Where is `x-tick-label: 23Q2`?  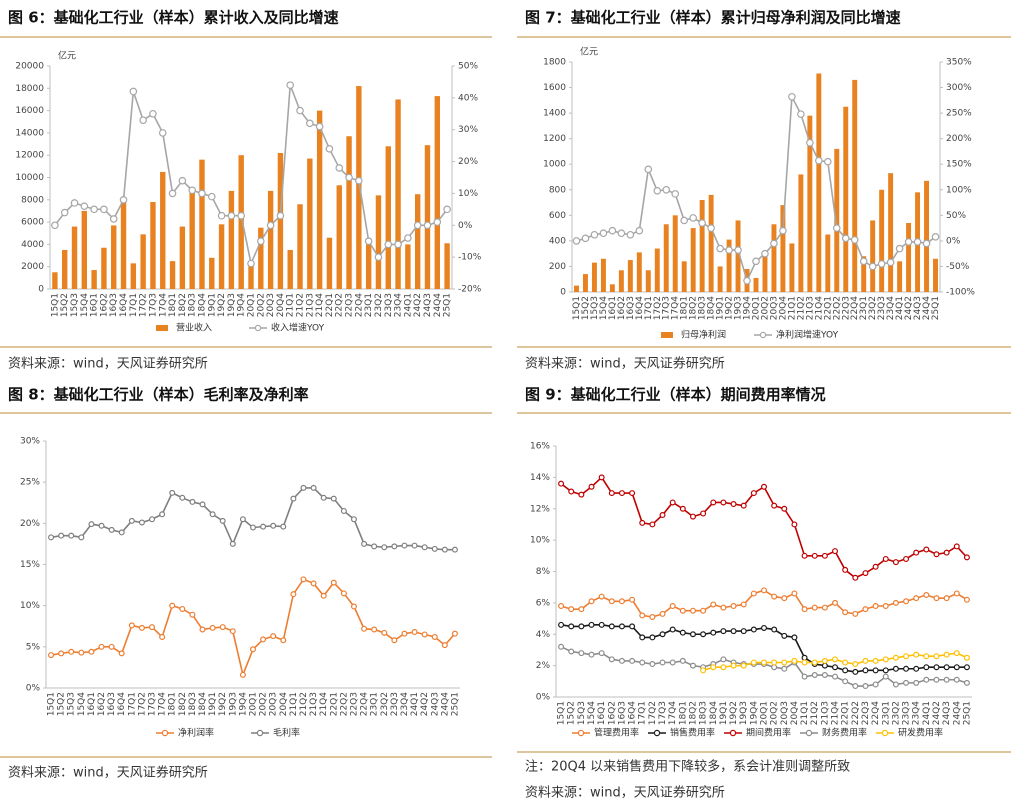 x-tick-label: 23Q2 is located at coordinates (896, 713).